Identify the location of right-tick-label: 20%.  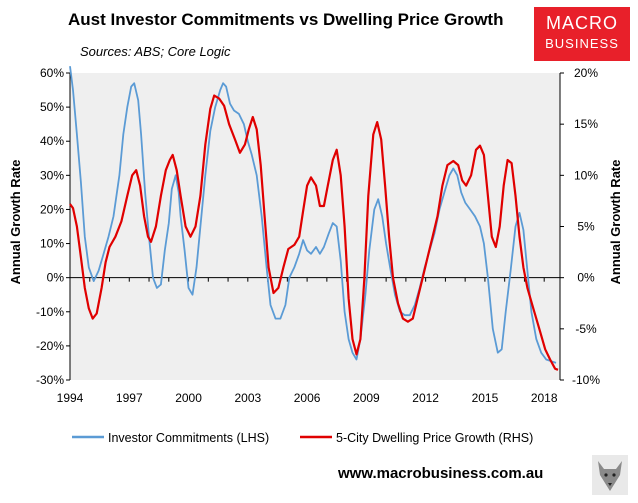
(586, 73).